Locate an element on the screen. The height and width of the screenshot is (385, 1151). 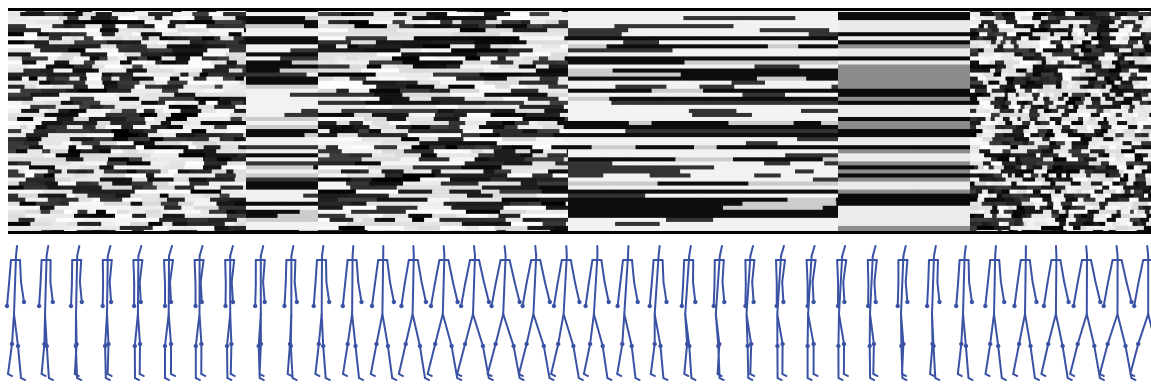
skeleton-figure is located at coordinates (76, 313).